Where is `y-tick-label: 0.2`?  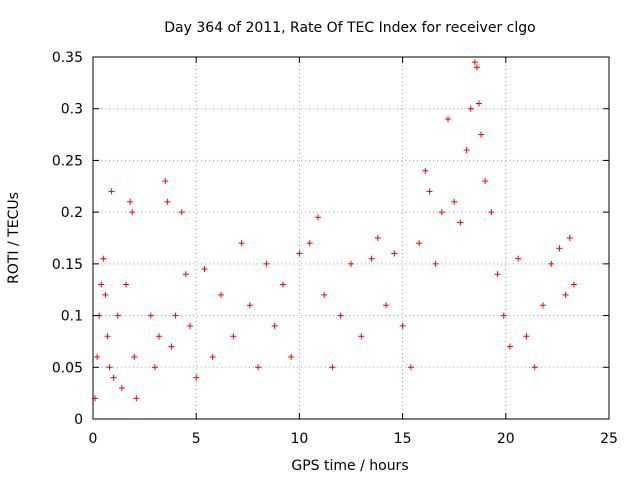 y-tick-label: 0.2 is located at coordinates (72, 213).